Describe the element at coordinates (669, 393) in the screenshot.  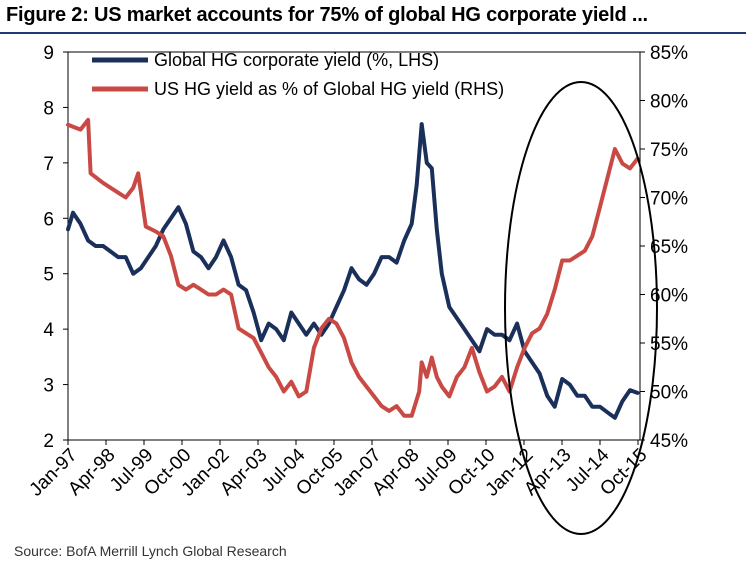
I see `right-tick-label: 50%` at that location.